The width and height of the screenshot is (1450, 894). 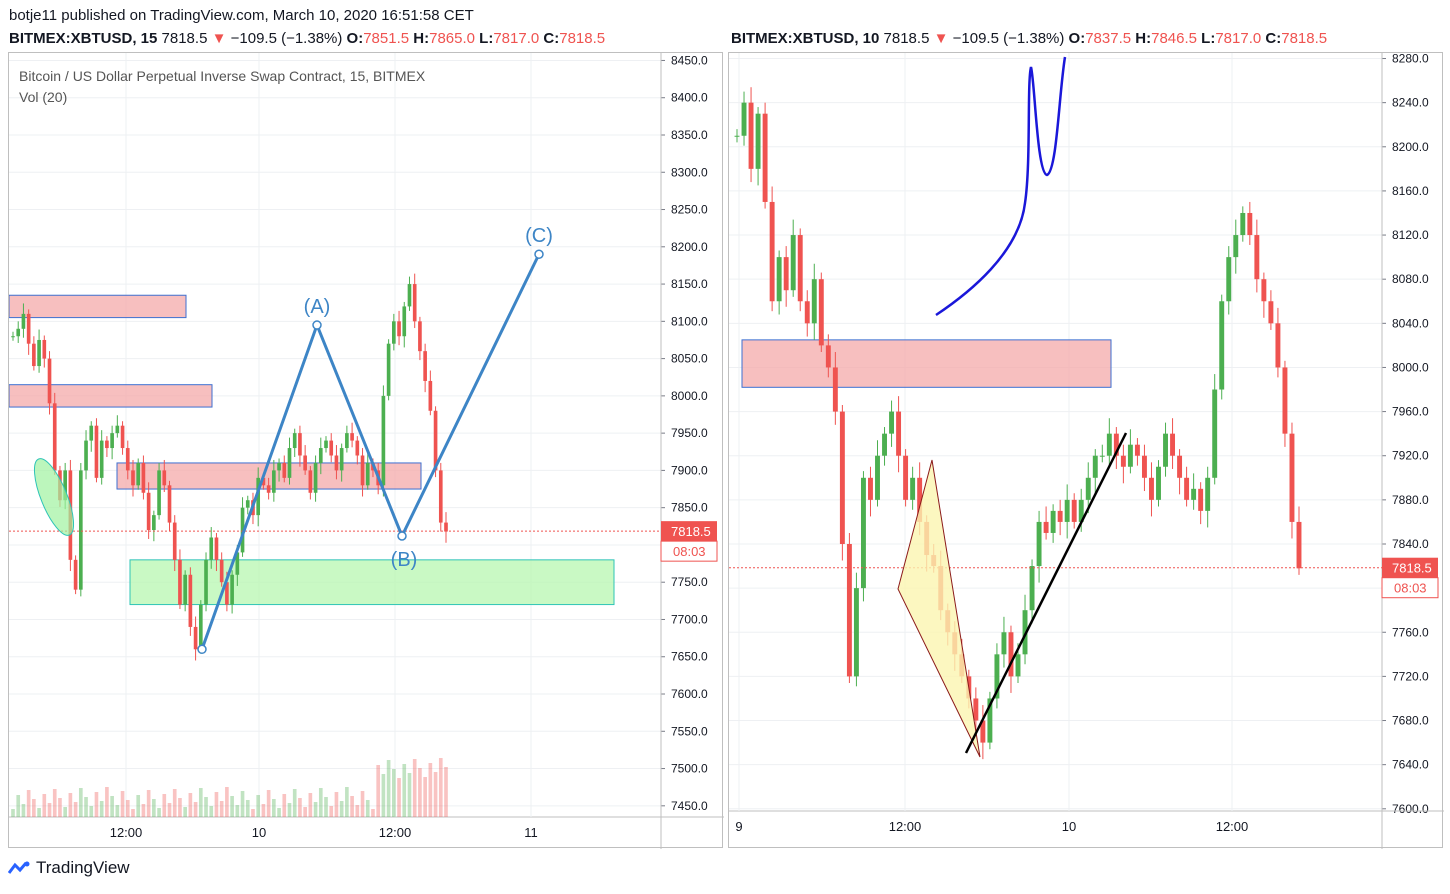 What do you see at coordinates (1410, 765) in the screenshot?
I see `y-tick-label: 7640.0` at bounding box center [1410, 765].